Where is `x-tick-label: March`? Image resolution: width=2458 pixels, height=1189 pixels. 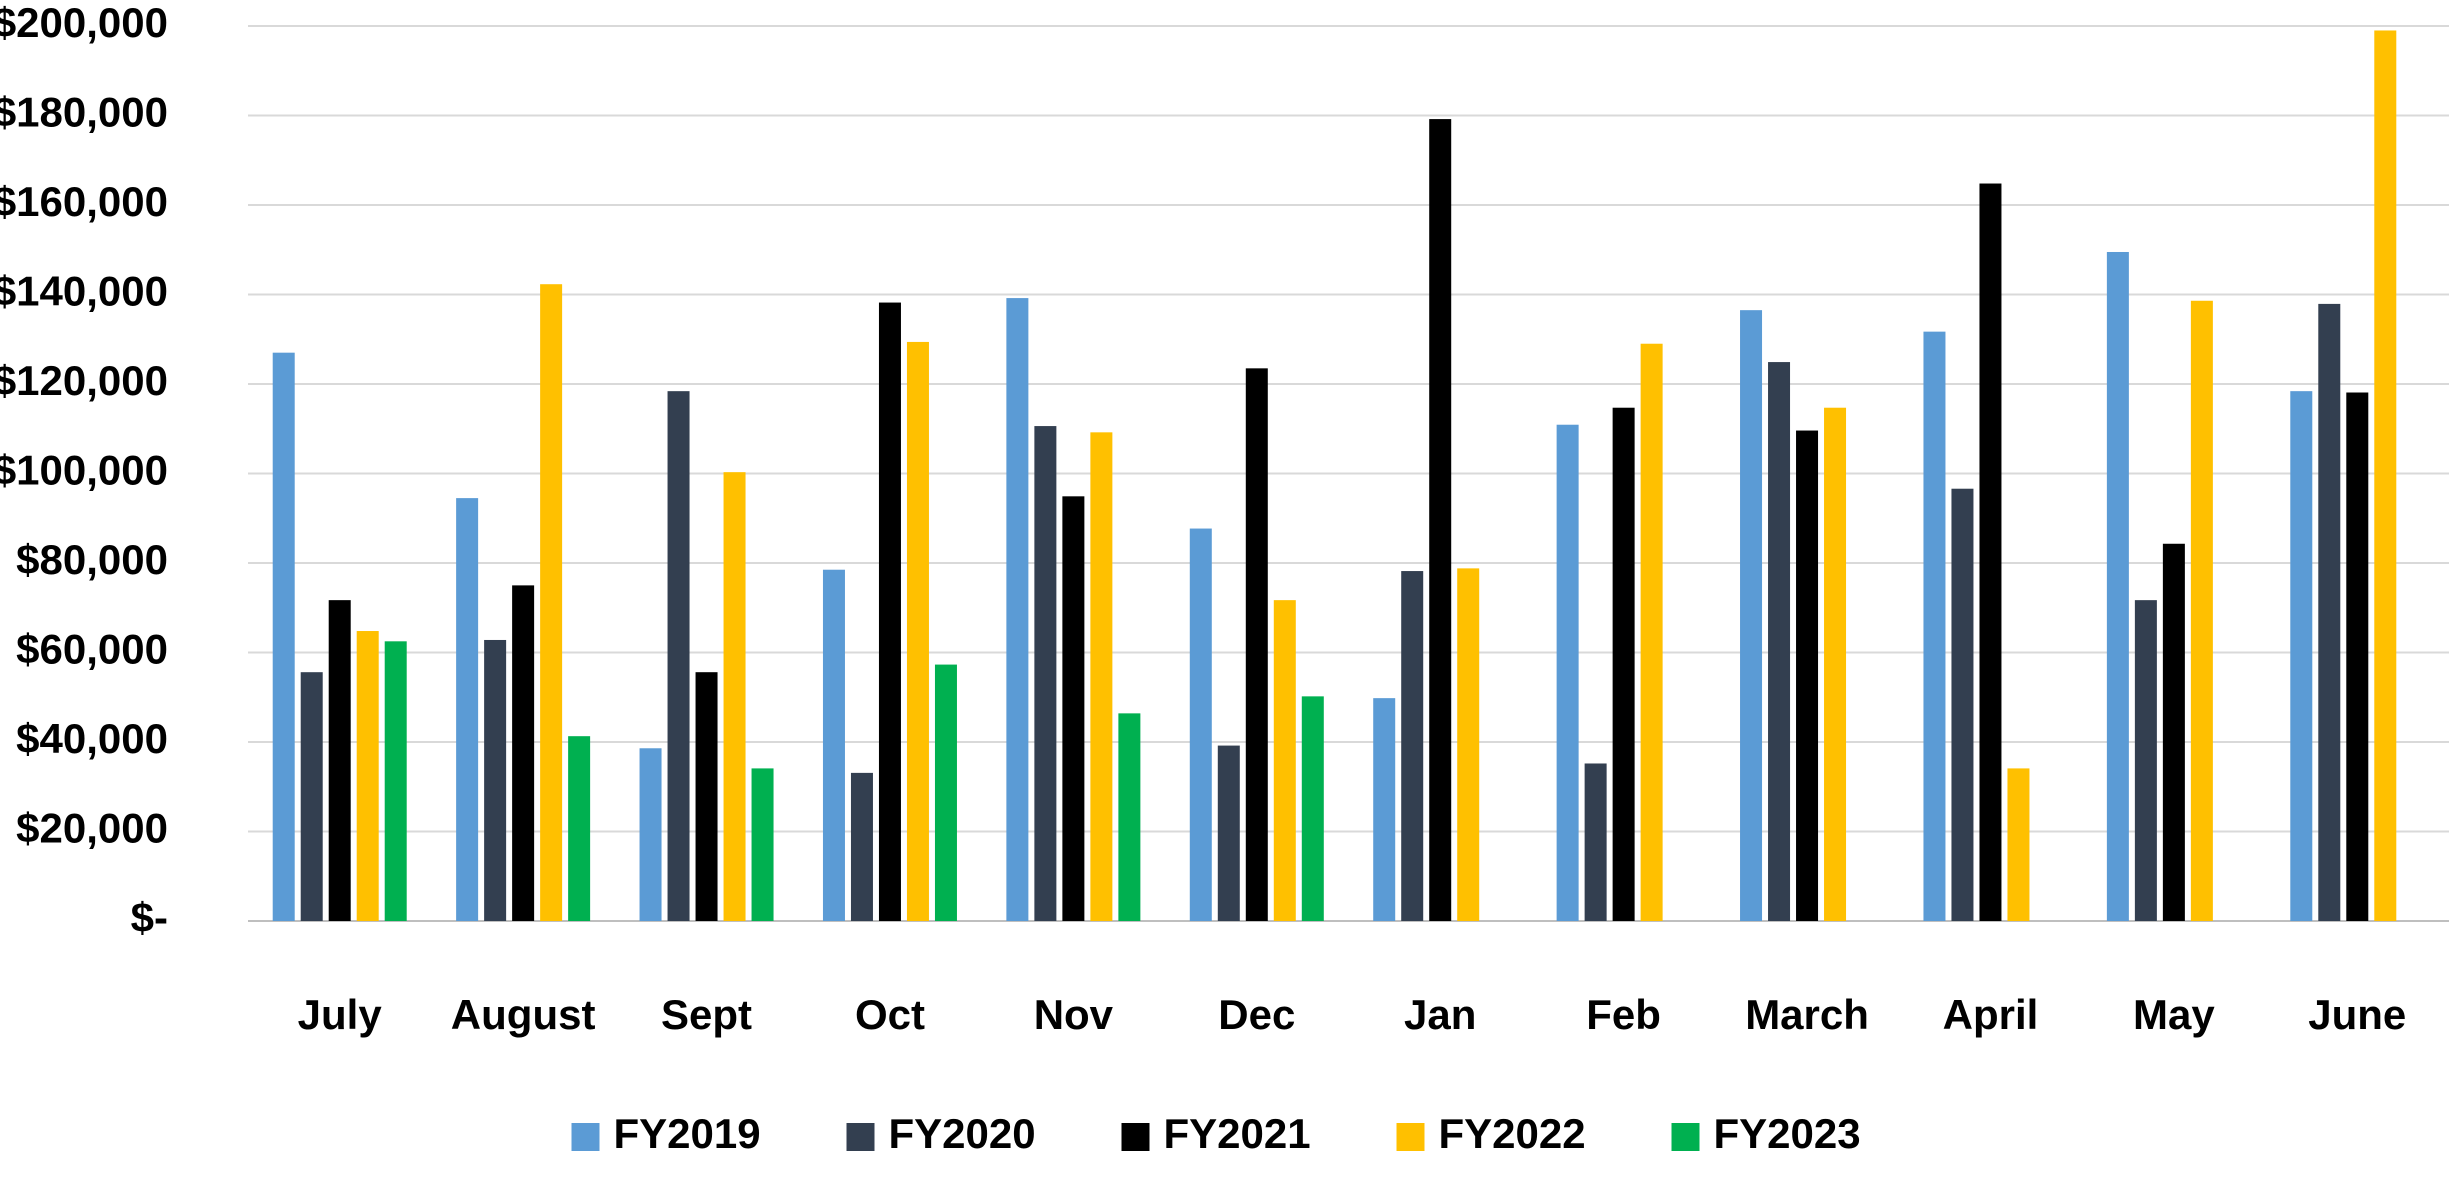
x-tick-label: March is located at coordinates (1807, 1014).